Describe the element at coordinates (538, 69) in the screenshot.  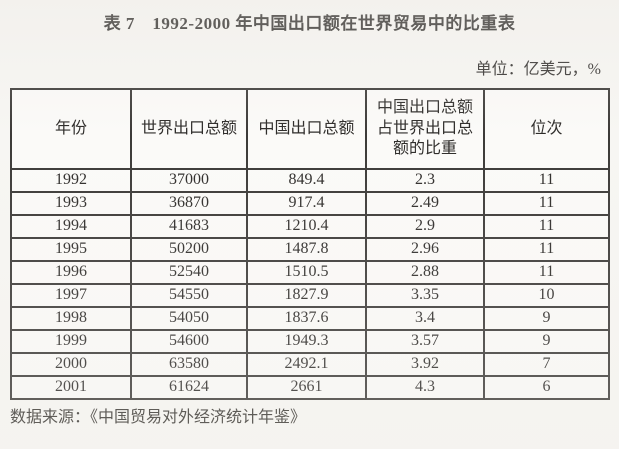
I see `unit-label: 单位：亿美元，%` at that location.